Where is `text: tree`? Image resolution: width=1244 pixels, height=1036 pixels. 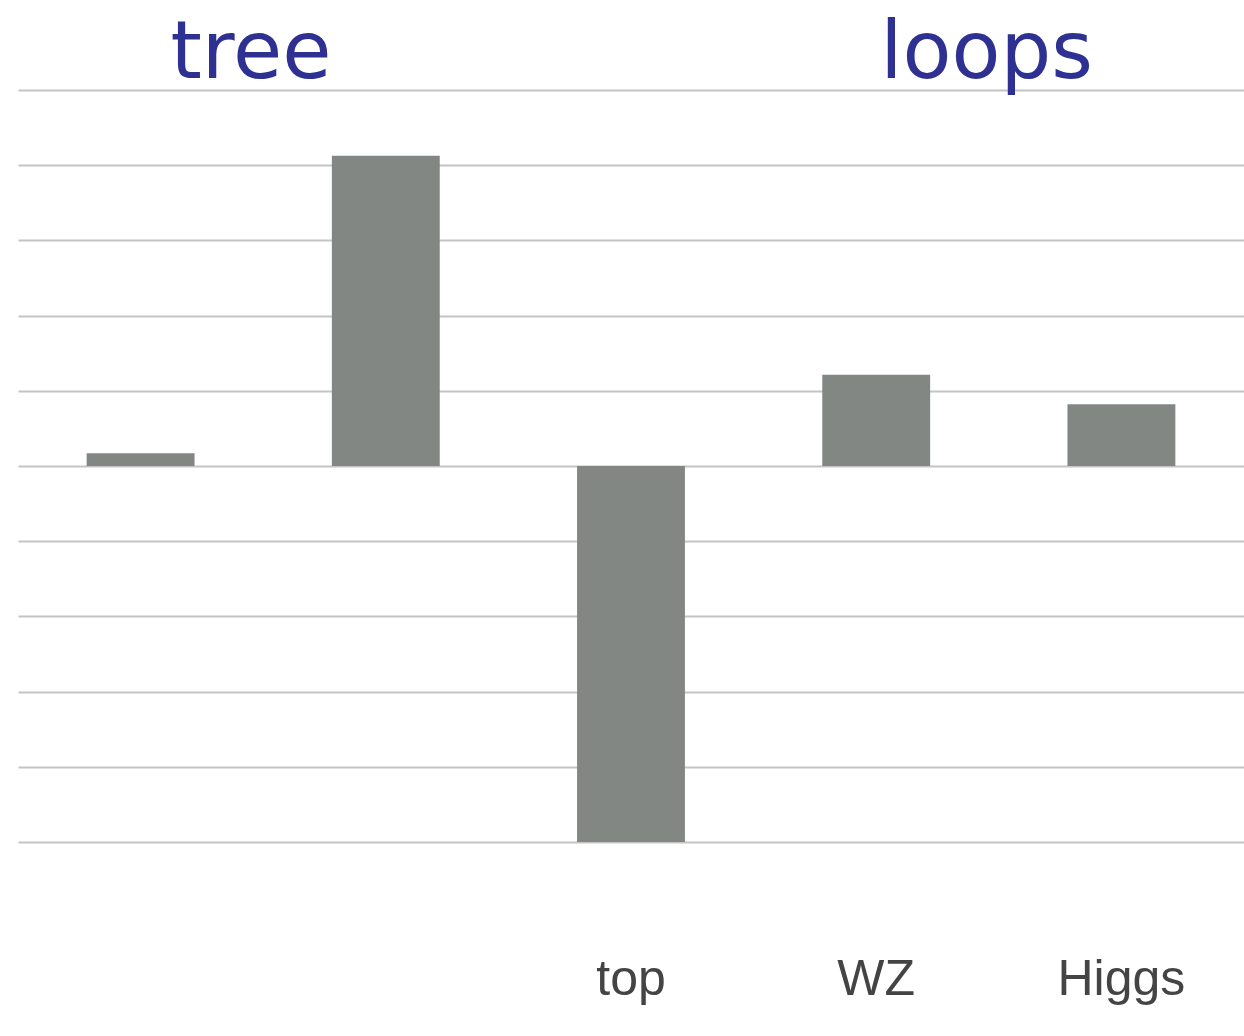
text: tree is located at coordinates (251, 50).